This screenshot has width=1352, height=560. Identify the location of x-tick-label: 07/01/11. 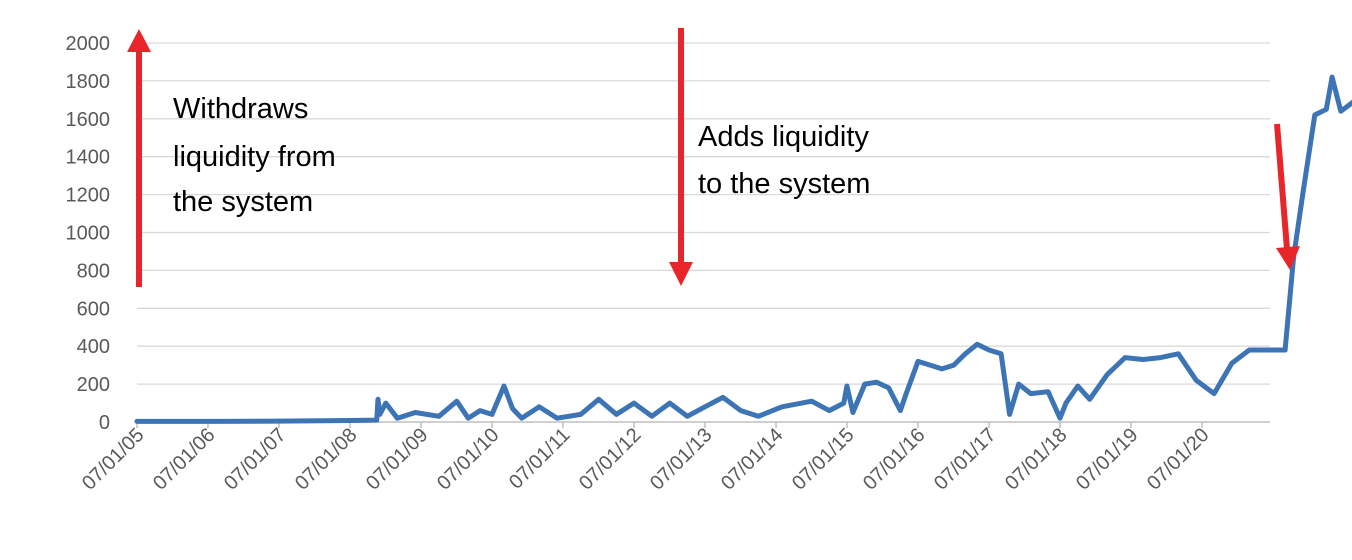
(540, 459).